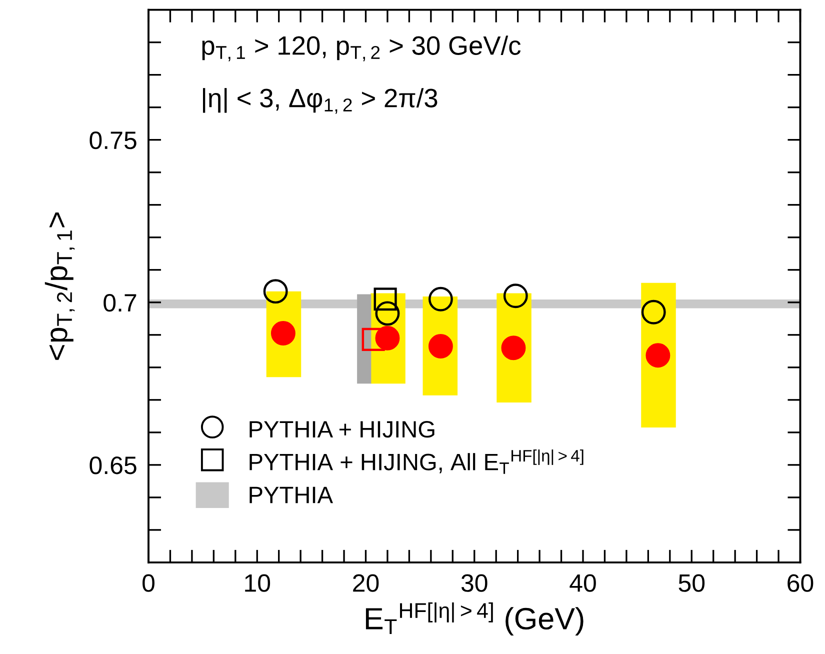 This screenshot has width=825, height=654. I want to click on y-tick-label: 0.65, so click(113, 465).